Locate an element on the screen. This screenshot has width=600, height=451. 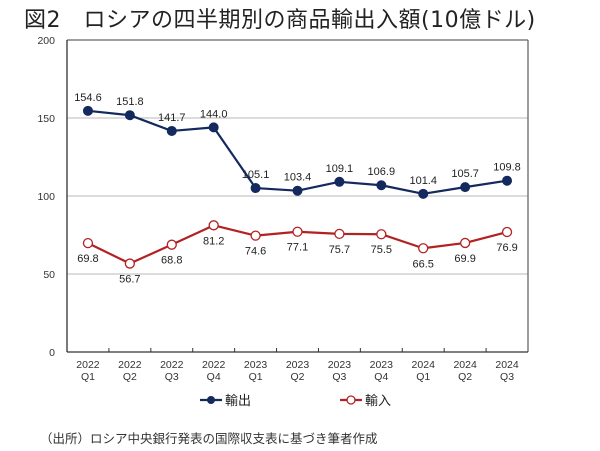
data-label: 141.7 is located at coordinates (172, 118).